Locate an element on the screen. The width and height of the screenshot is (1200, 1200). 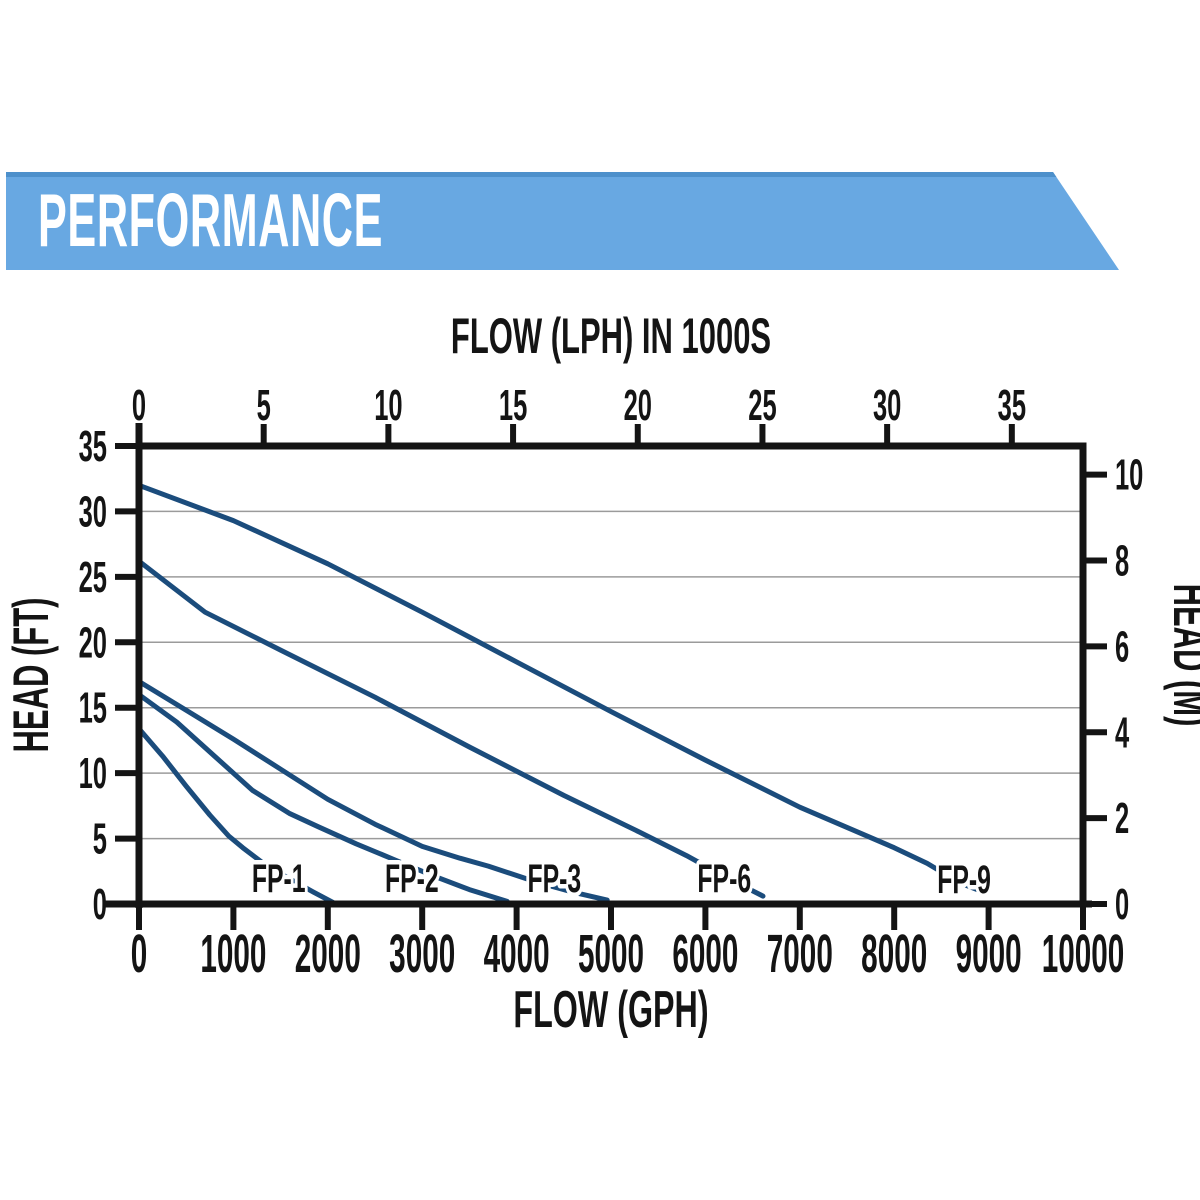
curve-label-FP-1: FP-1 is located at coordinates (279, 879).